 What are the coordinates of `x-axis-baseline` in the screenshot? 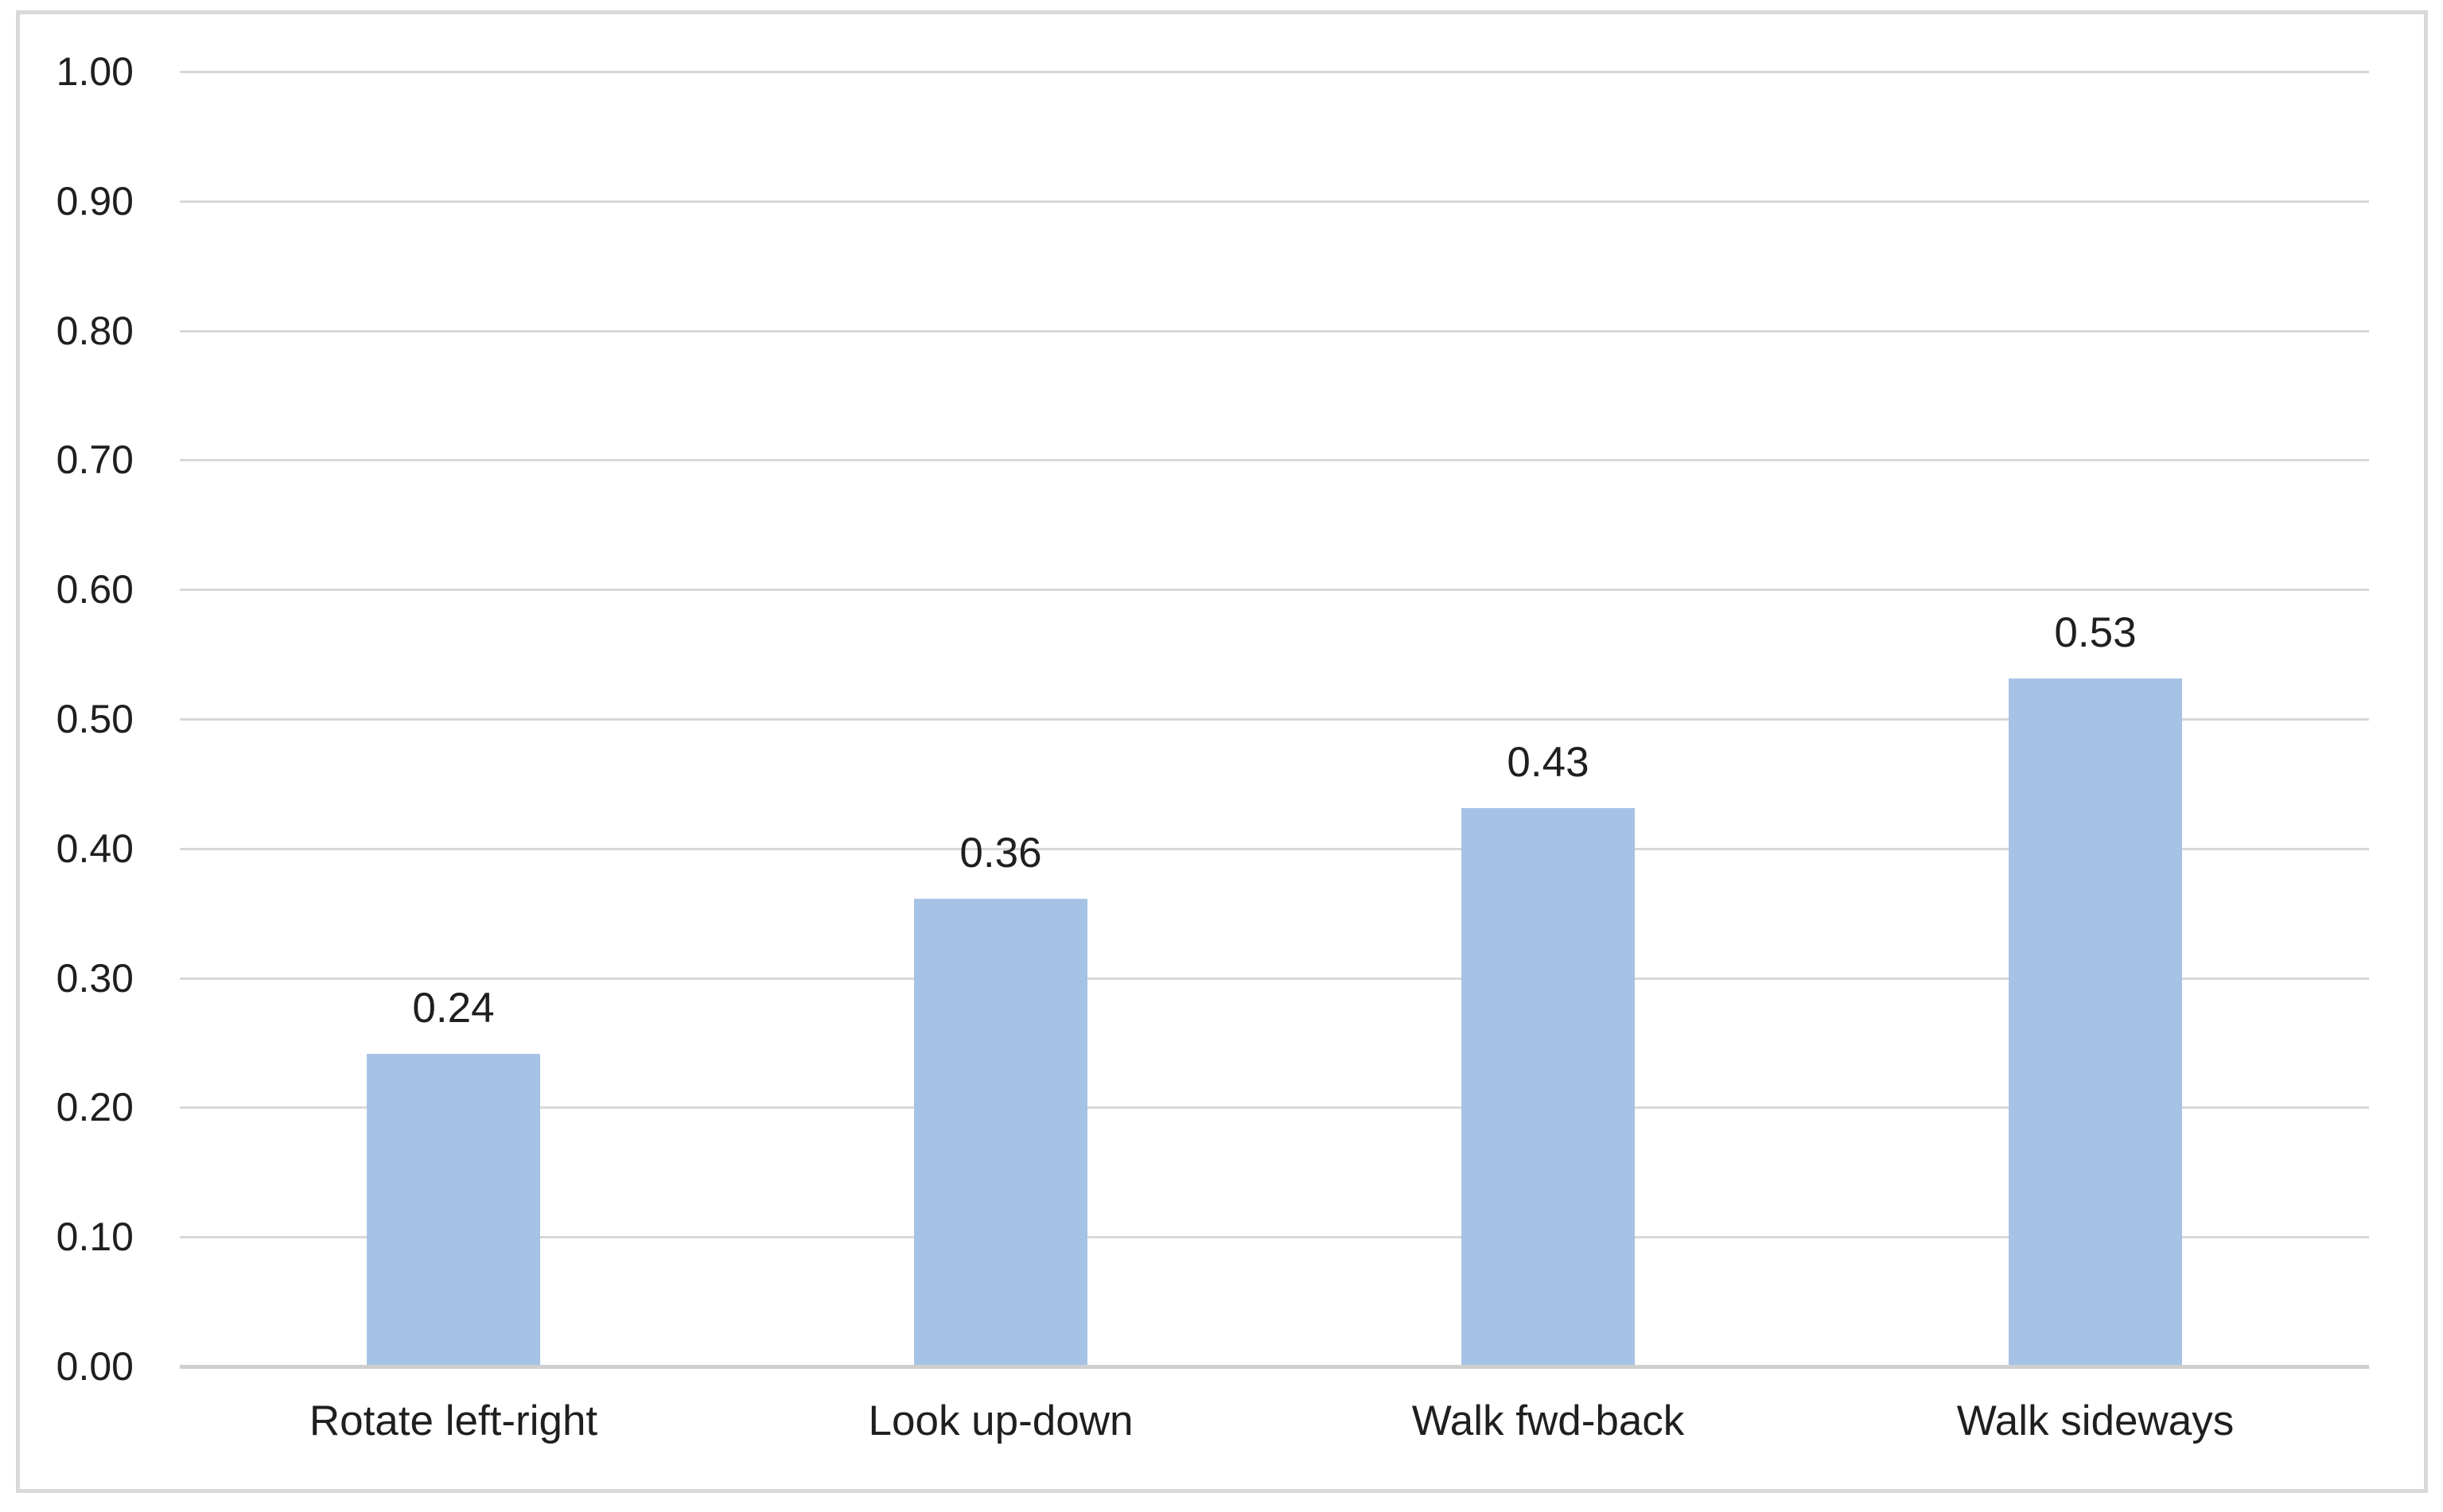 It's located at (1274, 1367).